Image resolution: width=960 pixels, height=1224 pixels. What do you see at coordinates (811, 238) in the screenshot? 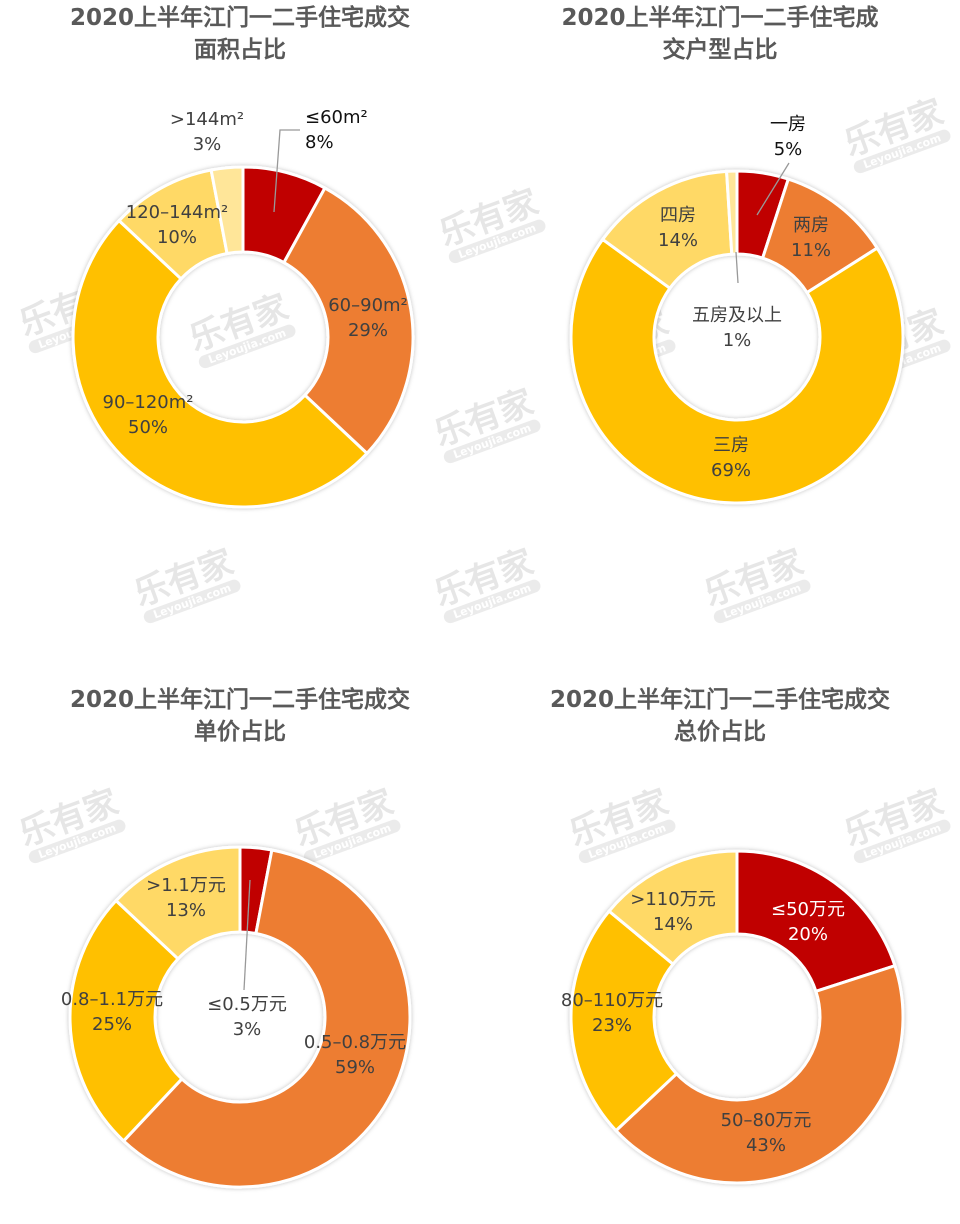
I see `data-label: 两房 11%` at bounding box center [811, 238].